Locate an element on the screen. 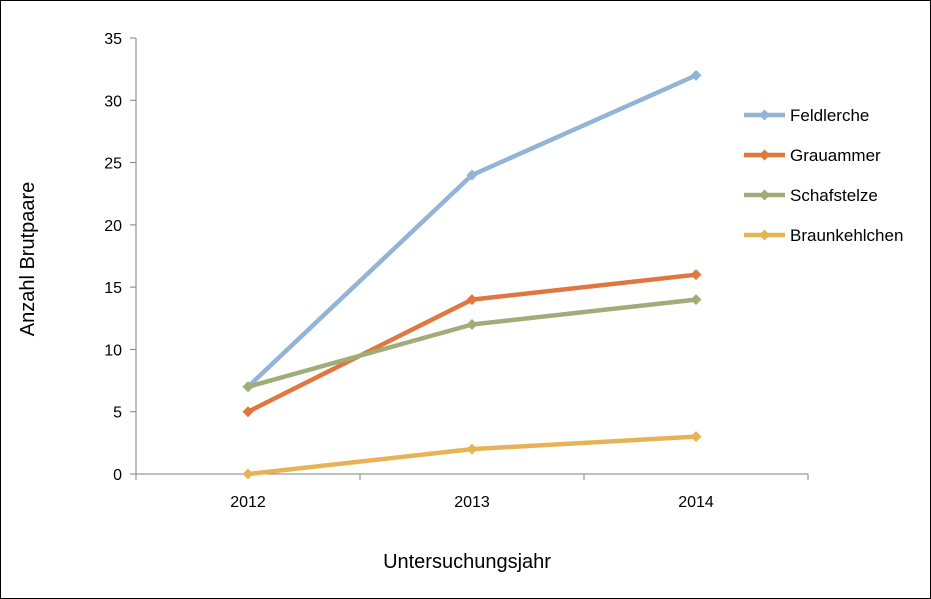 Image resolution: width=931 pixels, height=599 pixels. series-grauammer is located at coordinates (472, 343).